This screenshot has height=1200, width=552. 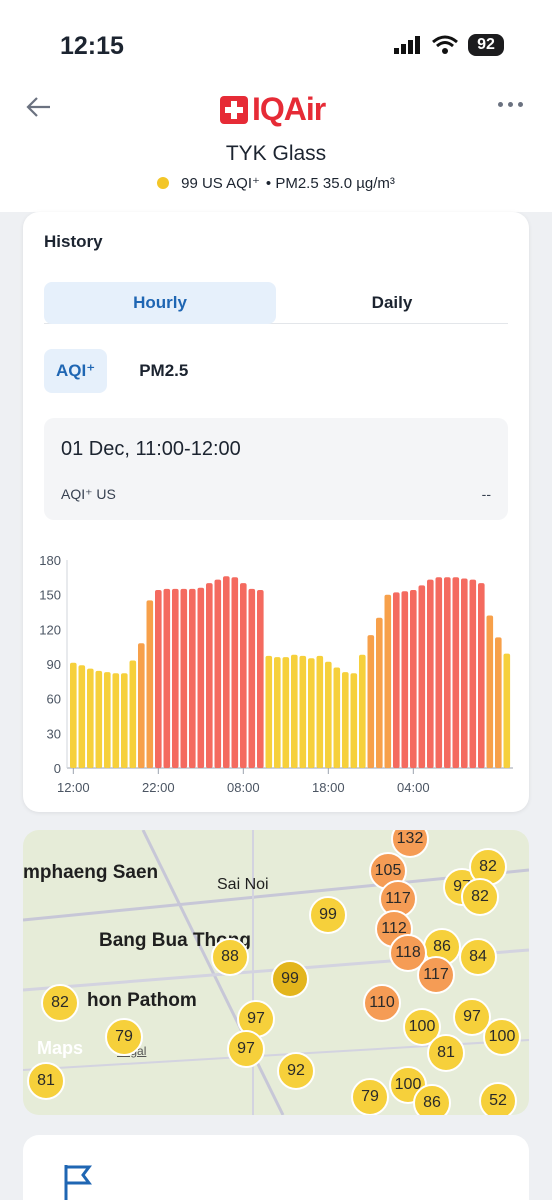 I want to click on y-tick-label: 90, so click(x=54, y=664).